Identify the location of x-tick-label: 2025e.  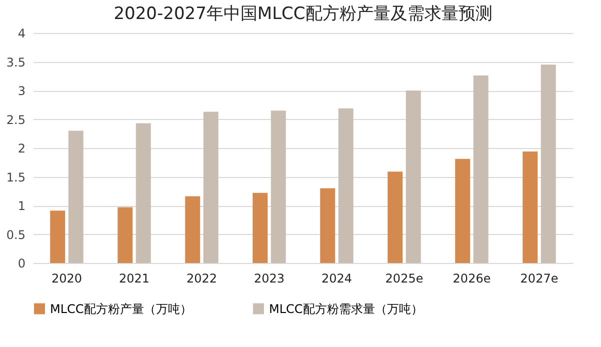
(404, 279).